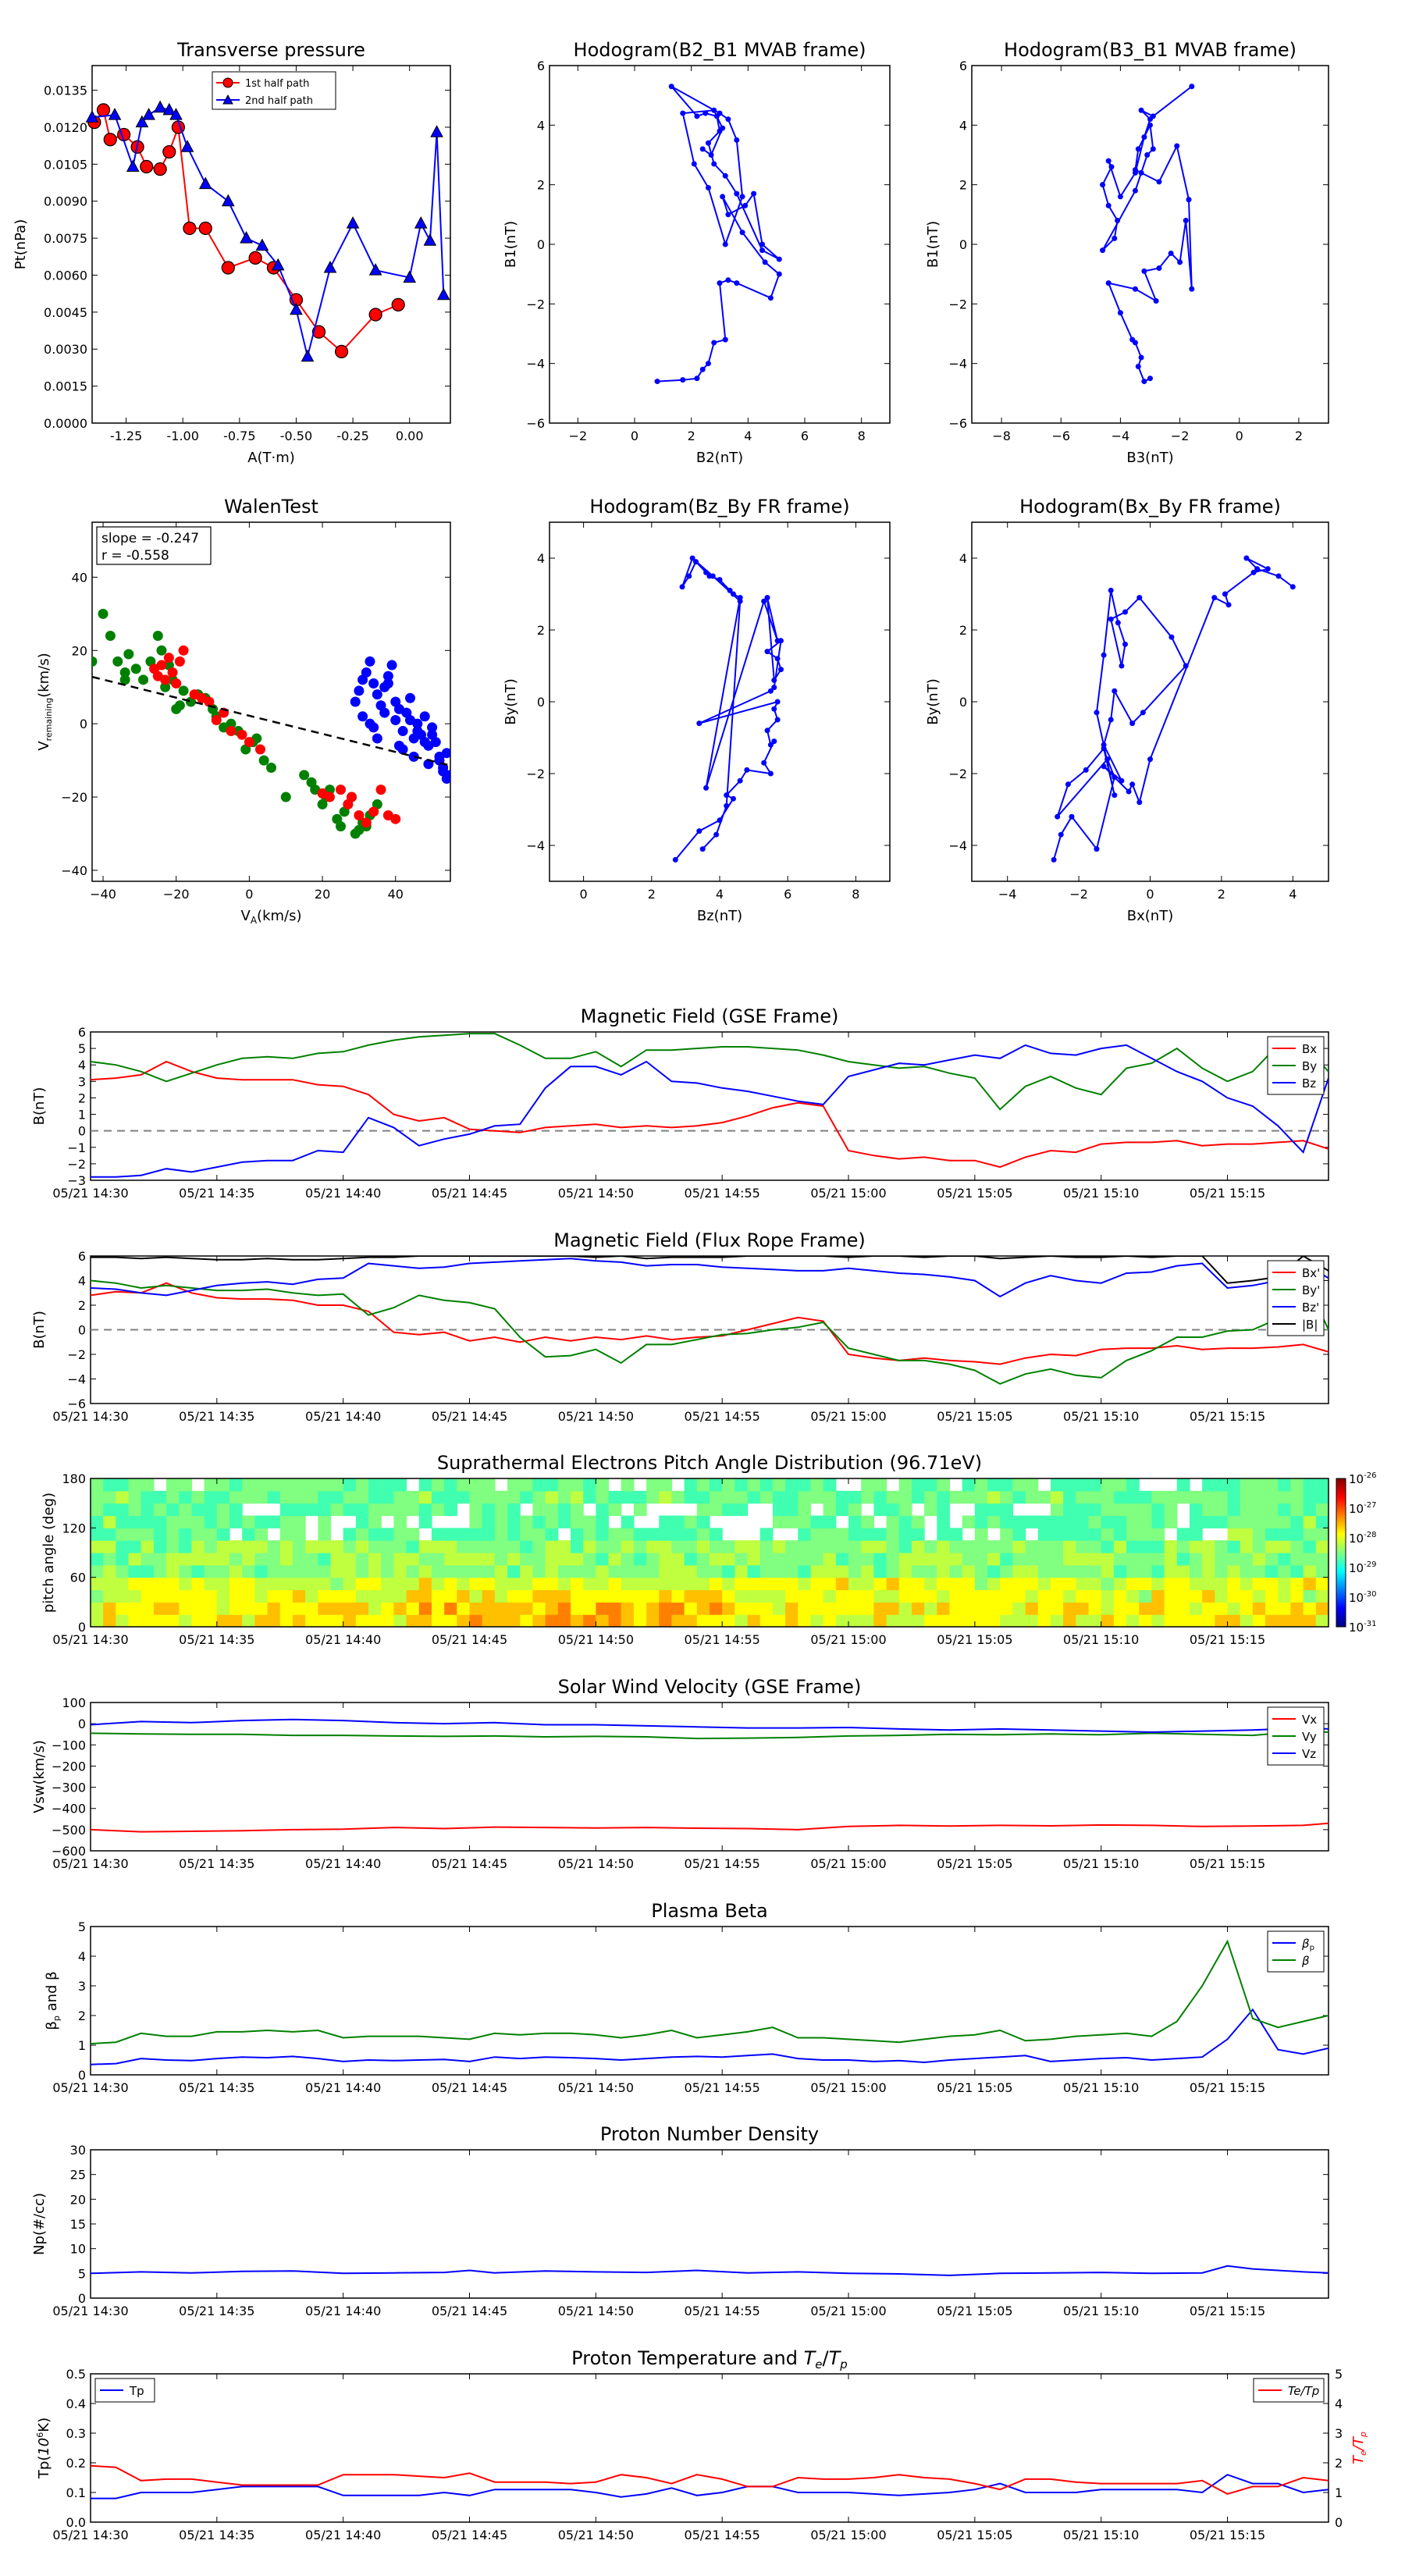 This screenshot has width=1405, height=2576. I want to click on h31-ylabel: B1(nT), so click(933, 245).